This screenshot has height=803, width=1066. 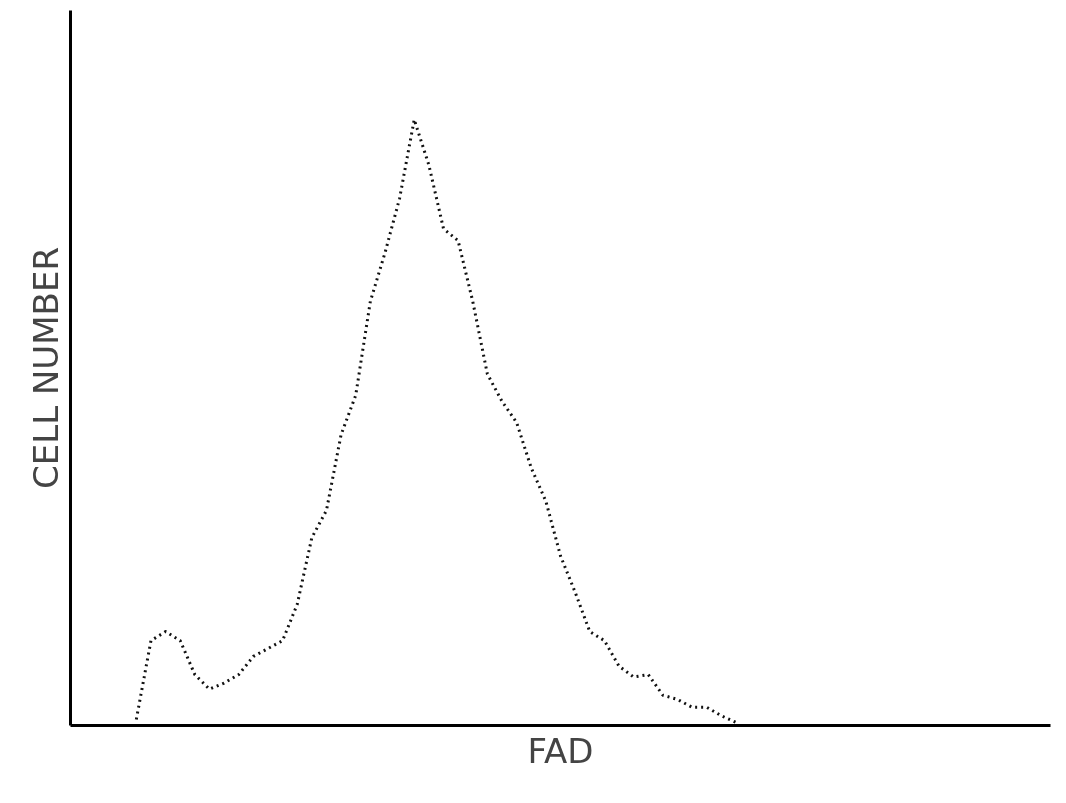 I want to click on y-axis-title: CELL NUMBER, so click(x=45, y=367).